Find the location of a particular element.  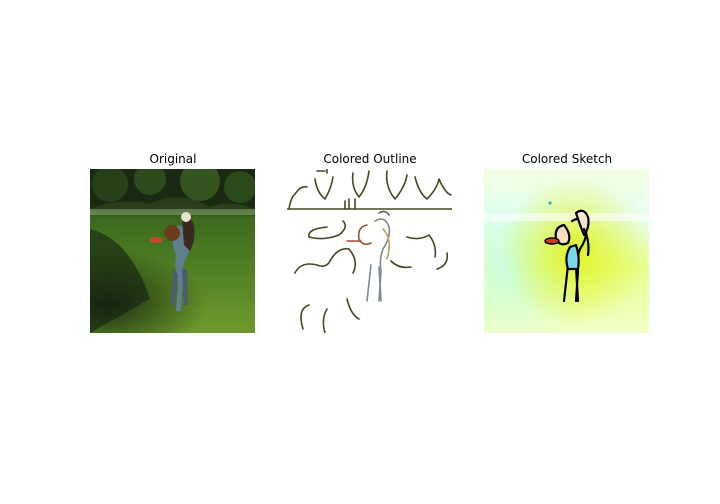

panel-title-original: Original is located at coordinates (173, 159).